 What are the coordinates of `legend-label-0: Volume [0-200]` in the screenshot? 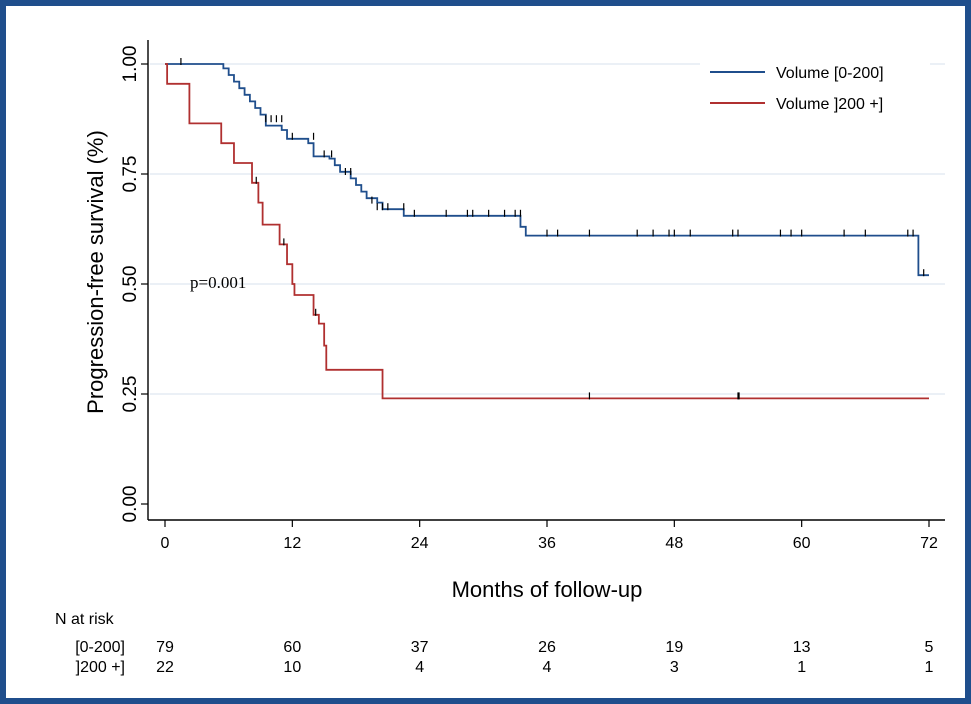 It's located at (830, 73).